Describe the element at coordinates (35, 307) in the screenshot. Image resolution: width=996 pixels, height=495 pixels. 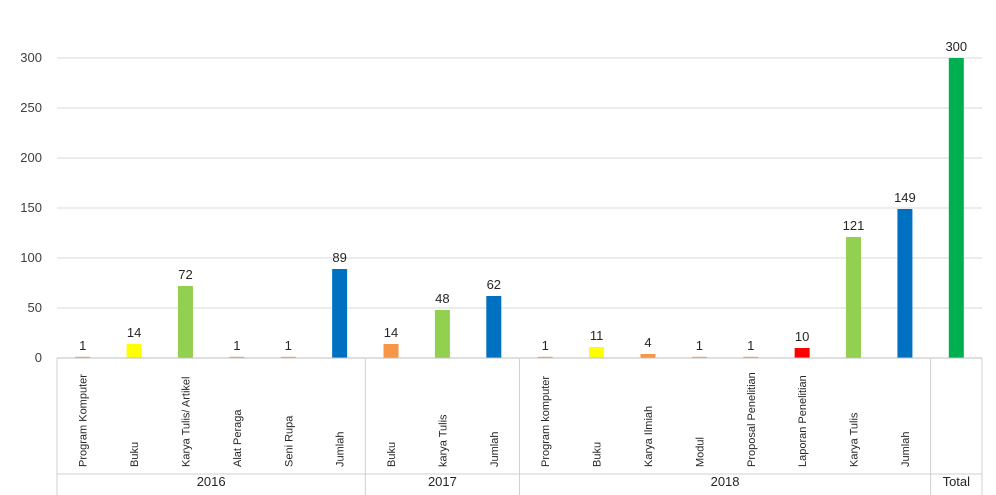
I see `y-tick-label: 50` at that location.